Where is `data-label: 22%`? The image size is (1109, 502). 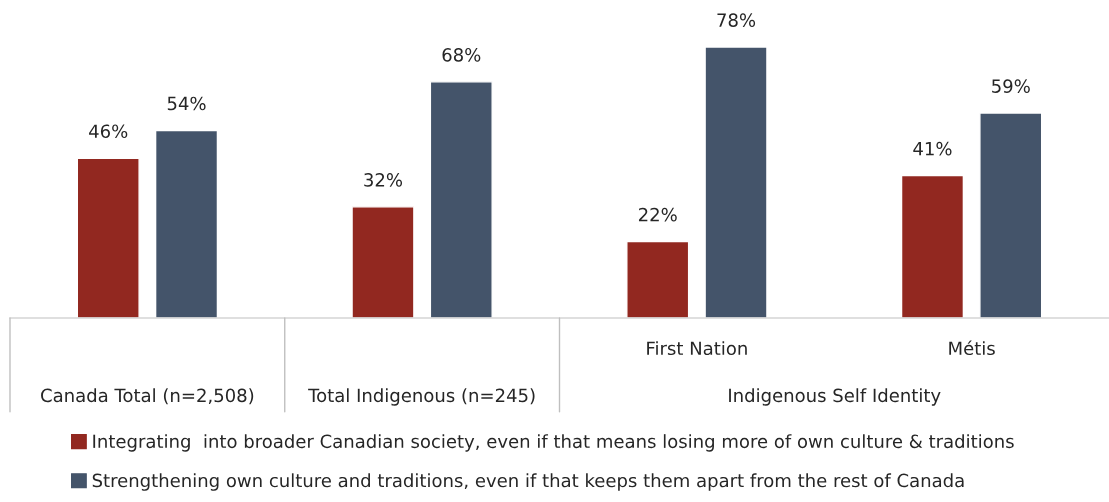
data-label: 22% is located at coordinates (657, 214).